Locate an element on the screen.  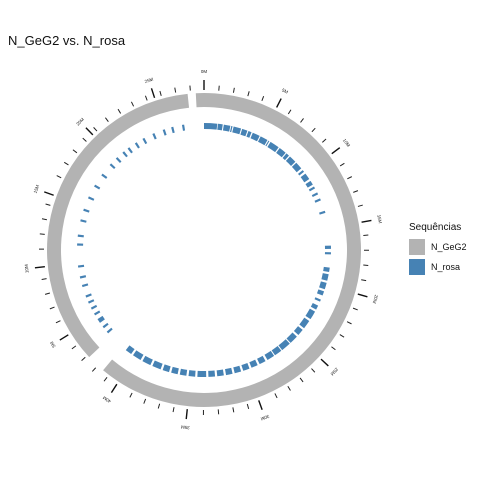
tick-label-2: 10M is located at coordinates (346, 143).